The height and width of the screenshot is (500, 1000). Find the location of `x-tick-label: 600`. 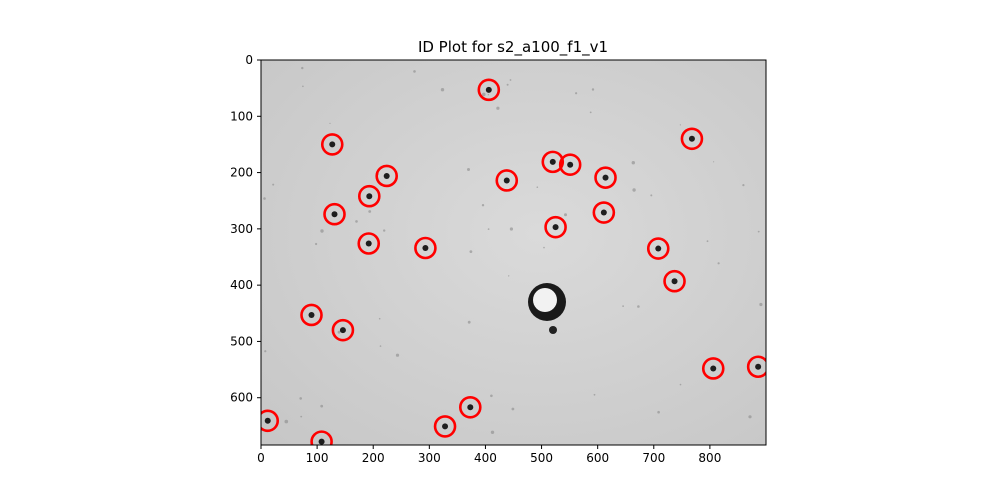

x-tick-label: 600 is located at coordinates (597, 458).